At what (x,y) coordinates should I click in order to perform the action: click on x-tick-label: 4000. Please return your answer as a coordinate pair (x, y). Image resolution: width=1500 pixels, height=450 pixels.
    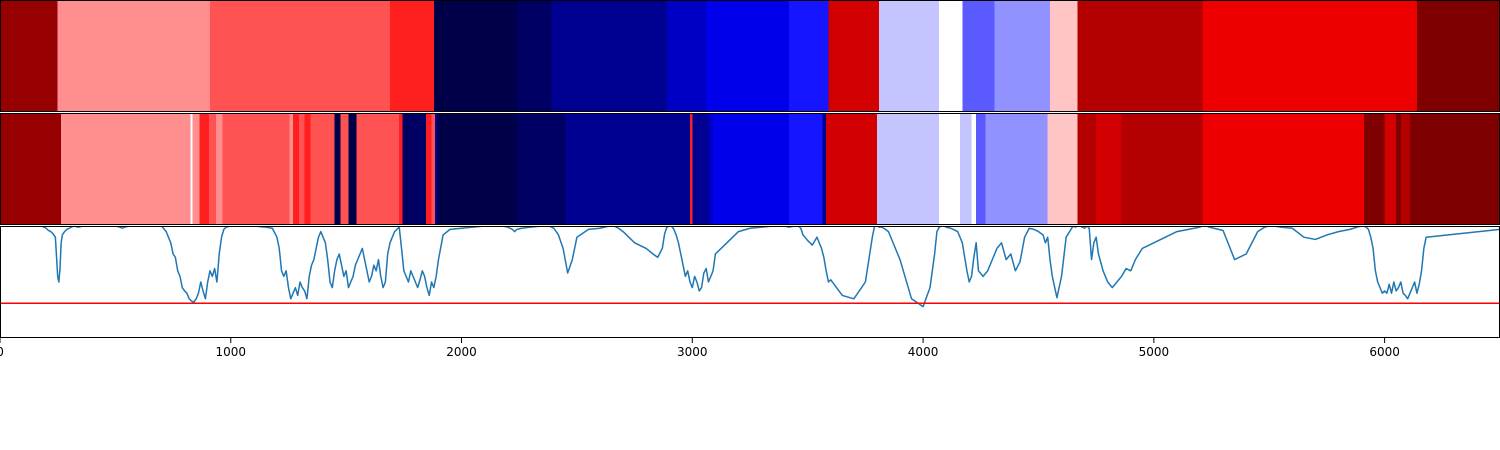
    Looking at the image, I should click on (923, 352).